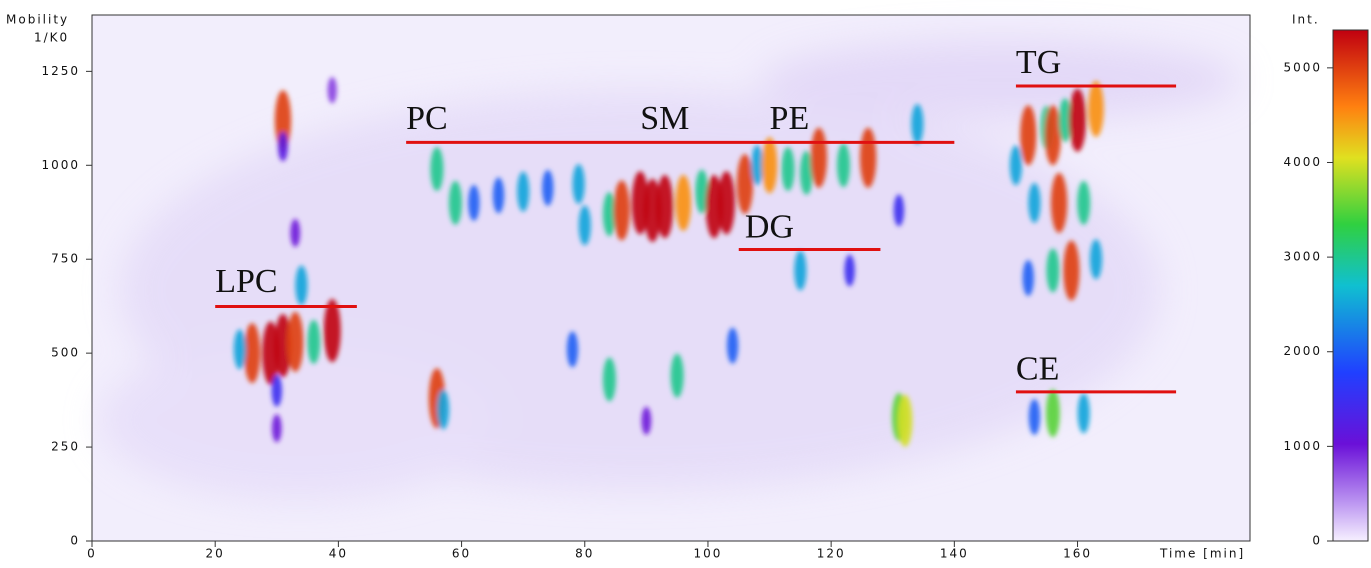 This screenshot has width=1371, height=568. What do you see at coordinates (664, 118) in the screenshot?
I see `annotation-label: SM` at bounding box center [664, 118].